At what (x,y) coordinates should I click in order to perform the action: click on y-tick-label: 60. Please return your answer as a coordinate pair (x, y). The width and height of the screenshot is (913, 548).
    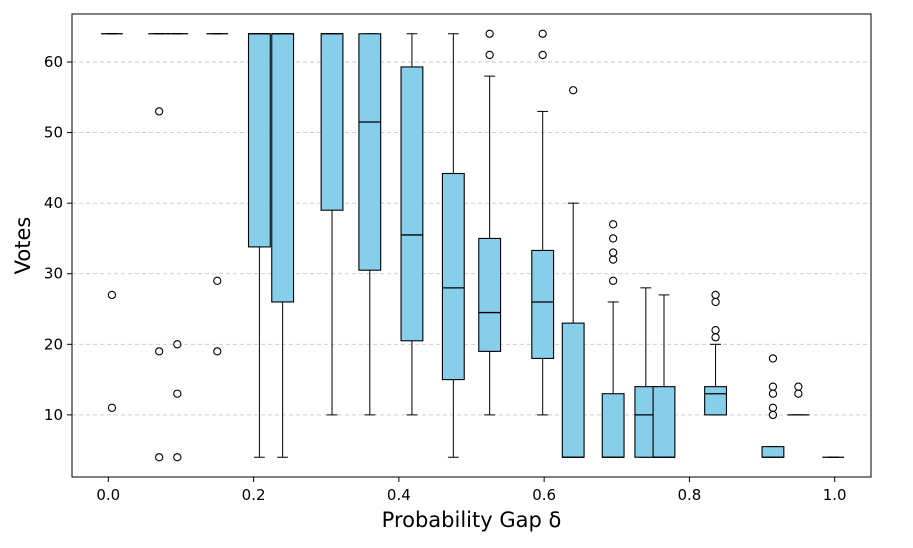
    Looking at the image, I should click on (53, 62).